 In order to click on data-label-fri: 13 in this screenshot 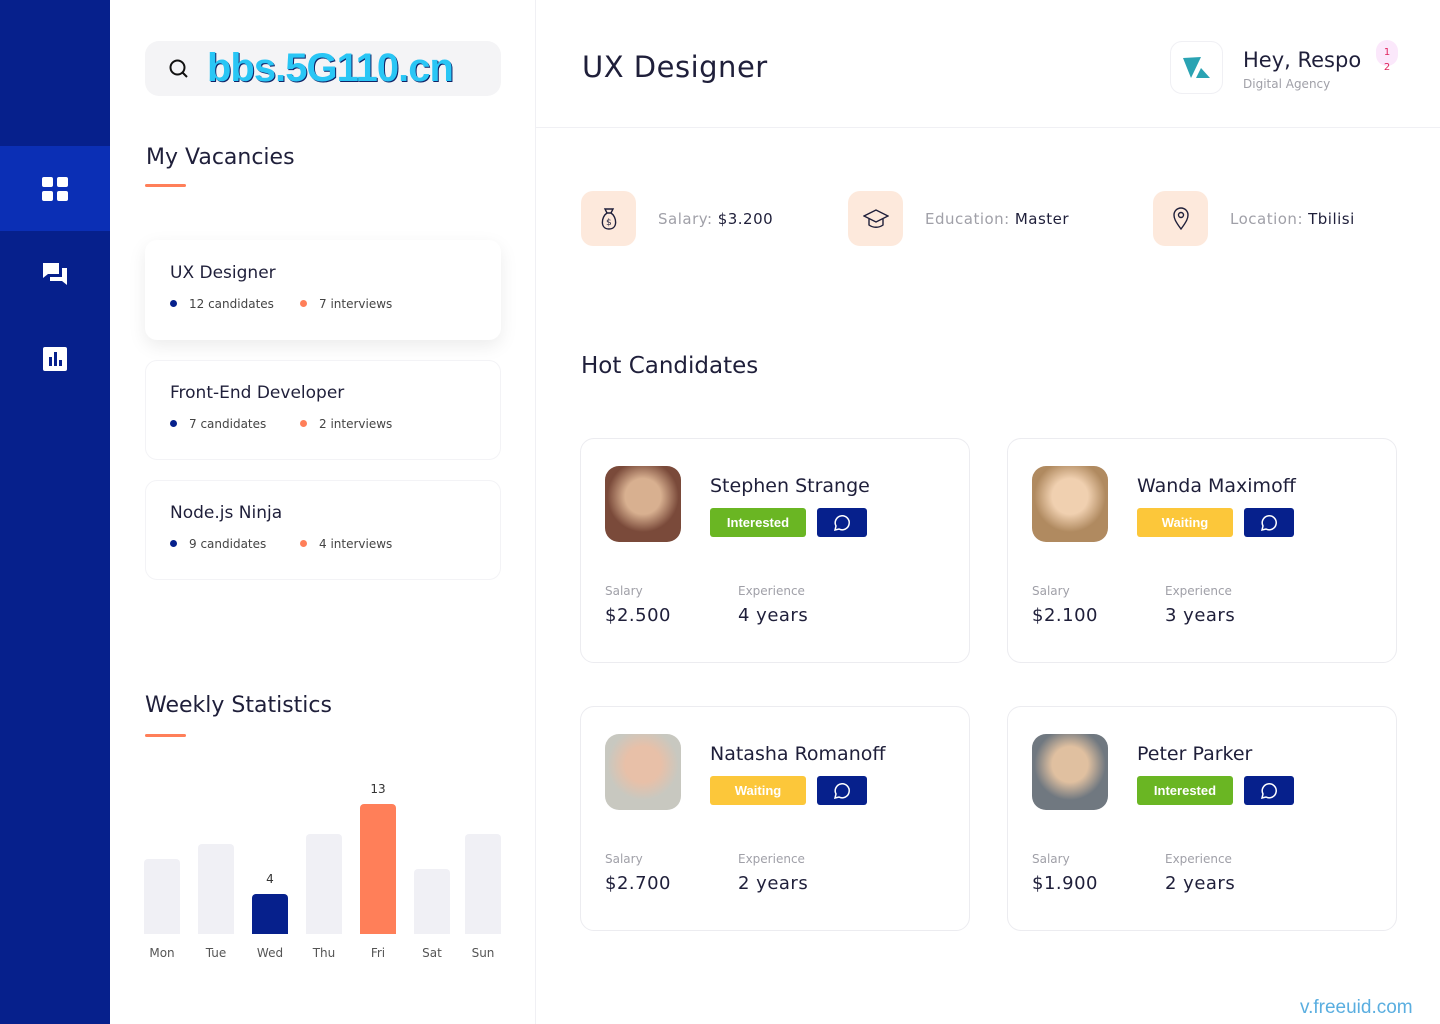, I will do `click(378, 789)`.